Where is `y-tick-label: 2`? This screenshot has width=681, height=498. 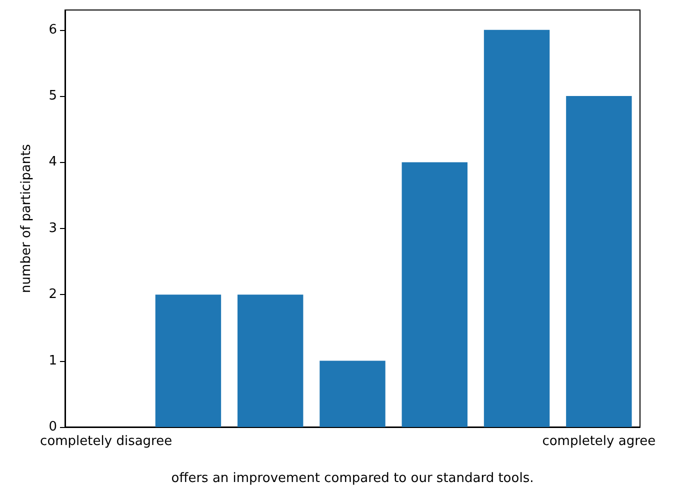
y-tick-label: 2 is located at coordinates (52, 294).